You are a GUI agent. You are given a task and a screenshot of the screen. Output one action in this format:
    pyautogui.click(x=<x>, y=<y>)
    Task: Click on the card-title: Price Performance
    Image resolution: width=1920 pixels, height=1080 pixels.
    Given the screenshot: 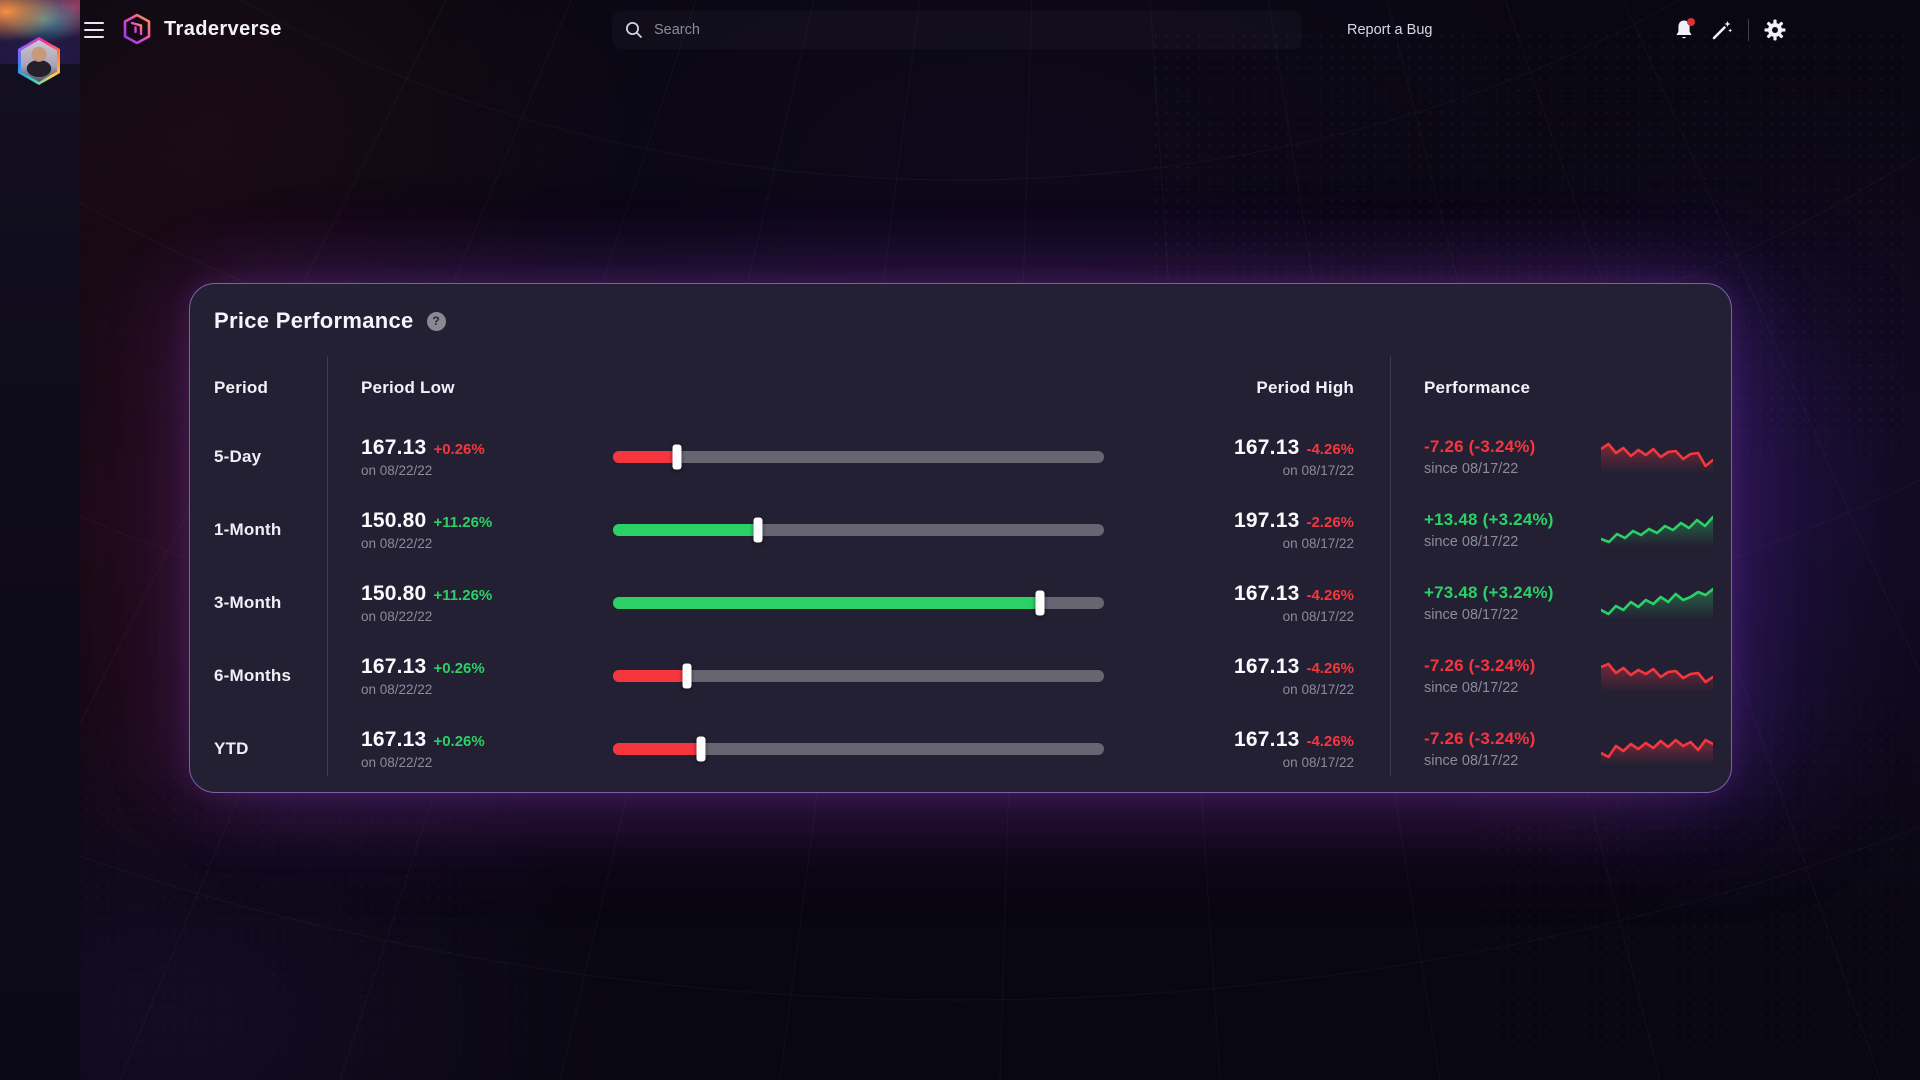 What is the action you would take?
    pyautogui.click(x=314, y=320)
    